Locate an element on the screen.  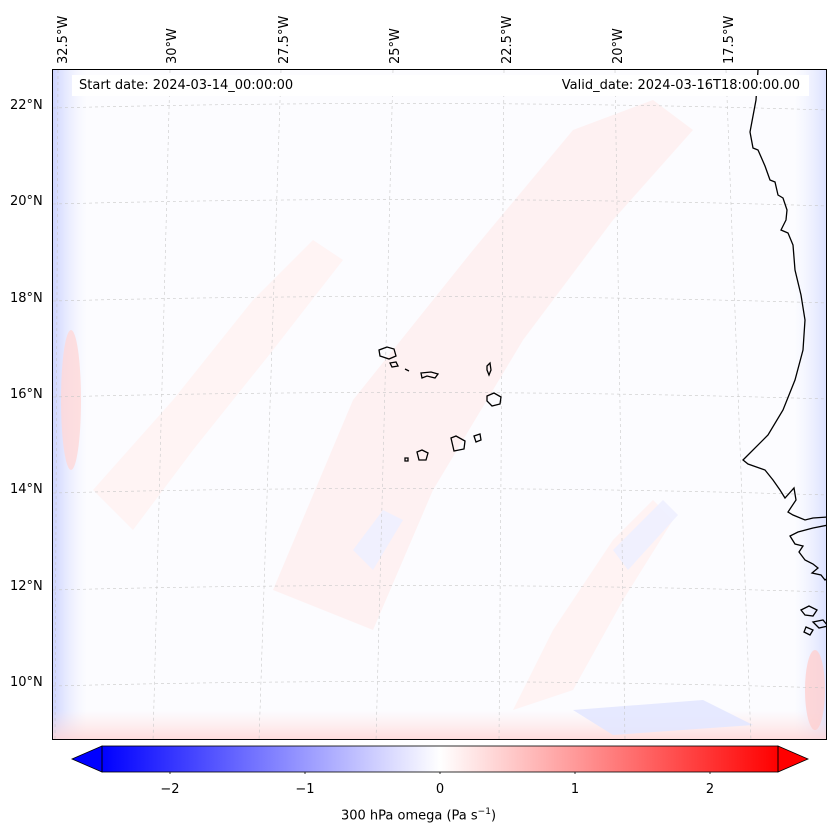
colorbar-extend-min is located at coordinates (86, 759).